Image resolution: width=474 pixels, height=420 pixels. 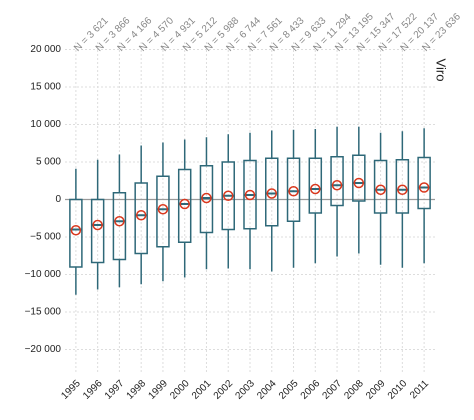 I want to click on x-tick-label: 2000, so click(x=180, y=390).